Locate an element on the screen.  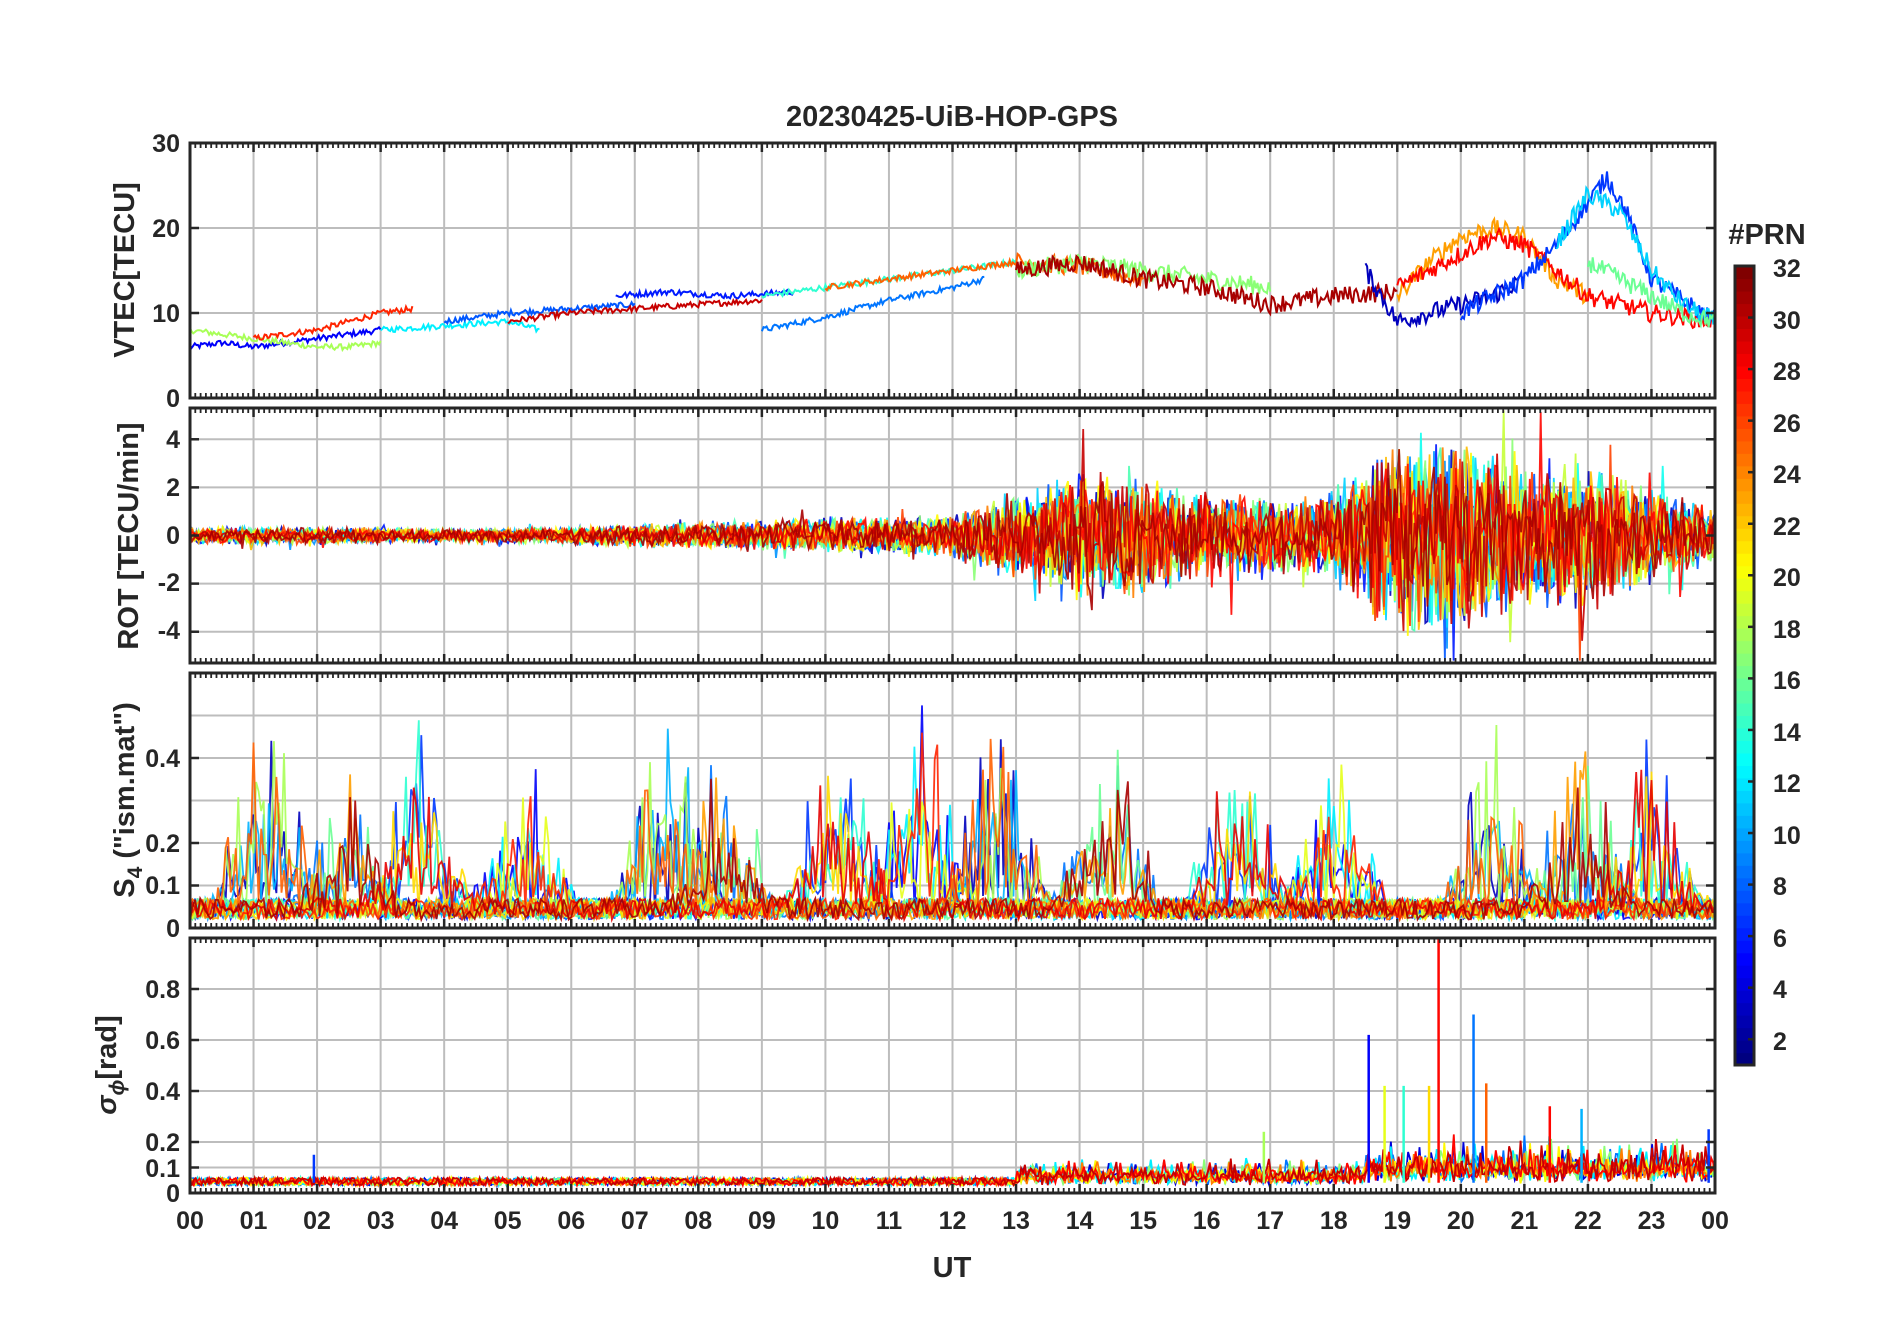
x-tick-label: 01 is located at coordinates (254, 1221).